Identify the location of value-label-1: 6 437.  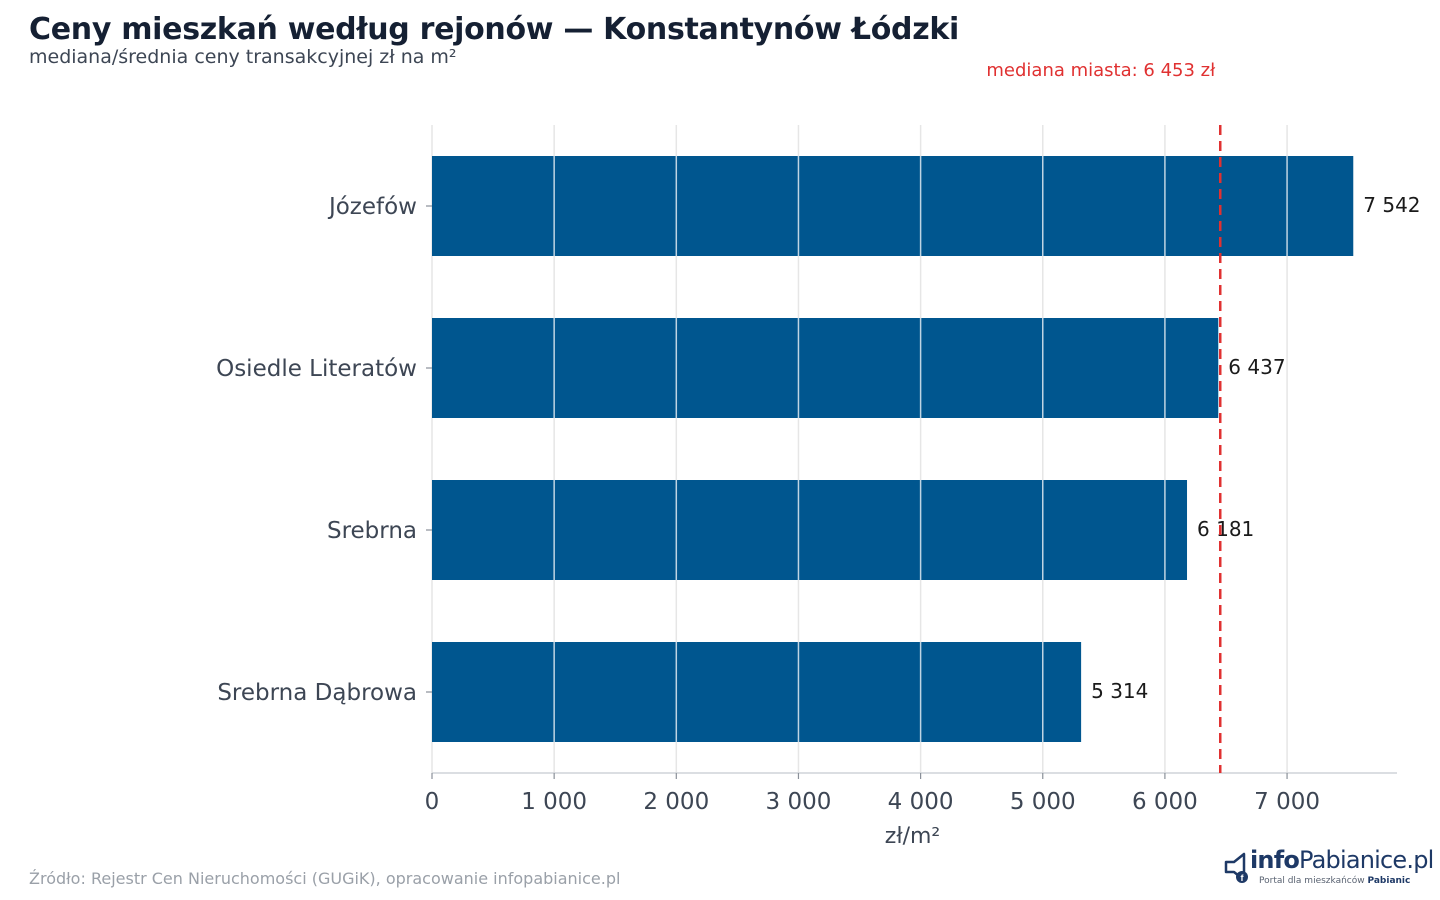
(1256, 367).